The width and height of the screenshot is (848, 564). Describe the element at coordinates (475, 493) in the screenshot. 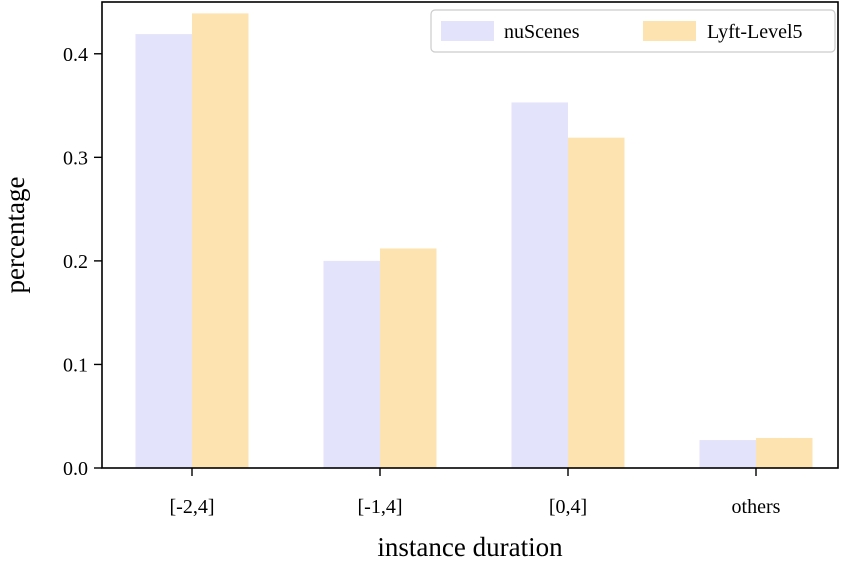

I see `x-axis-ticks: [-2,4] [-1,4] [0,4] others` at that location.